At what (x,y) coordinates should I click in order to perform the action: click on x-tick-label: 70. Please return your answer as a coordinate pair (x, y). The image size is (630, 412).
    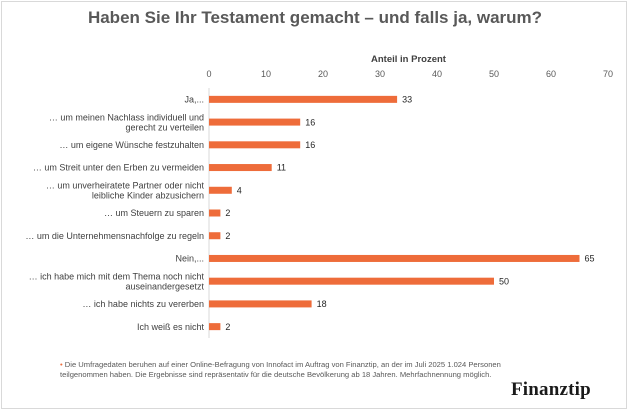
    Looking at the image, I should click on (608, 74).